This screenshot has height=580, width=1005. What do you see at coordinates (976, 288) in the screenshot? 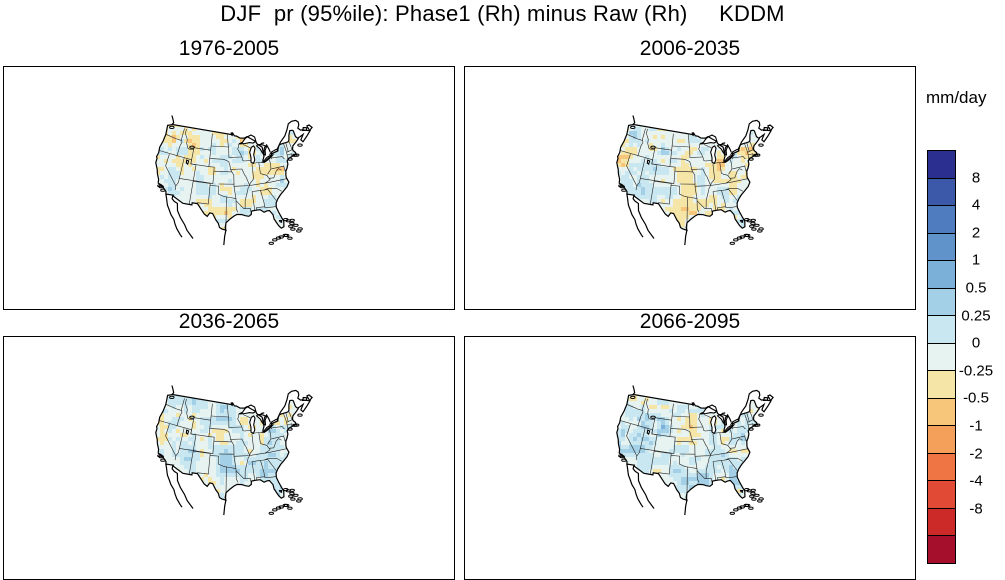
I see `colorbar-label: 0.5` at bounding box center [976, 288].